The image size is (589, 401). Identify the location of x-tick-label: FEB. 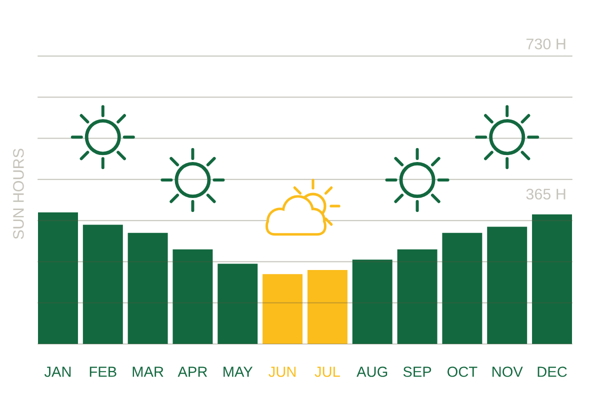
(103, 371).